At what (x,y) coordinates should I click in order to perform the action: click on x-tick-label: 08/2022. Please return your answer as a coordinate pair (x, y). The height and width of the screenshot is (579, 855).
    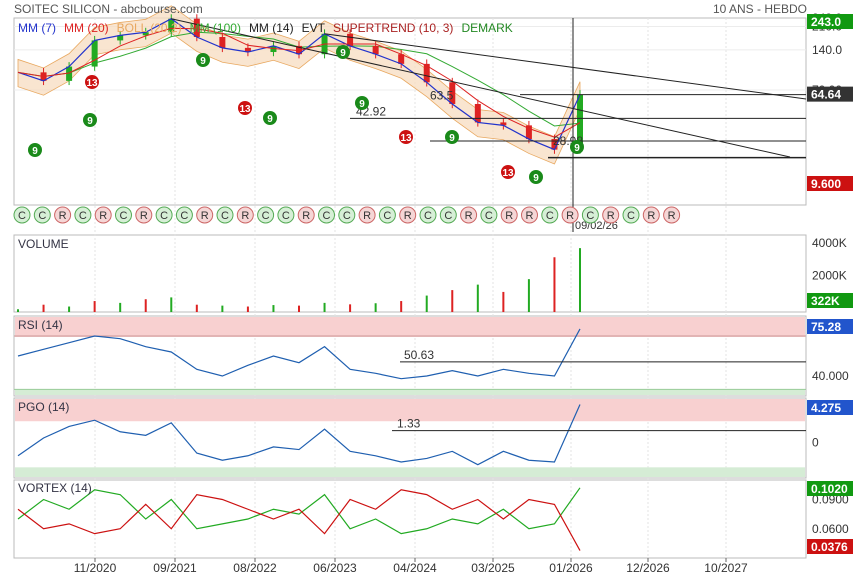
    Looking at the image, I should click on (255, 568).